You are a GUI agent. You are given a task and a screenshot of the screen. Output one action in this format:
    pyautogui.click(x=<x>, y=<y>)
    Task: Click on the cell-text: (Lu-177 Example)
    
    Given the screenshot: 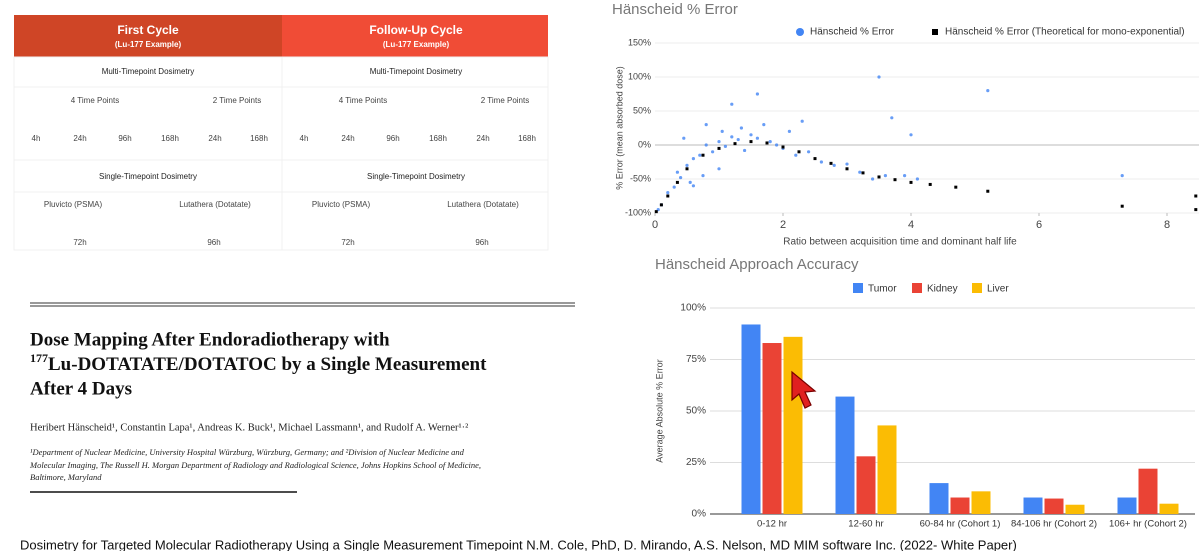 What is the action you would take?
    pyautogui.click(x=416, y=44)
    